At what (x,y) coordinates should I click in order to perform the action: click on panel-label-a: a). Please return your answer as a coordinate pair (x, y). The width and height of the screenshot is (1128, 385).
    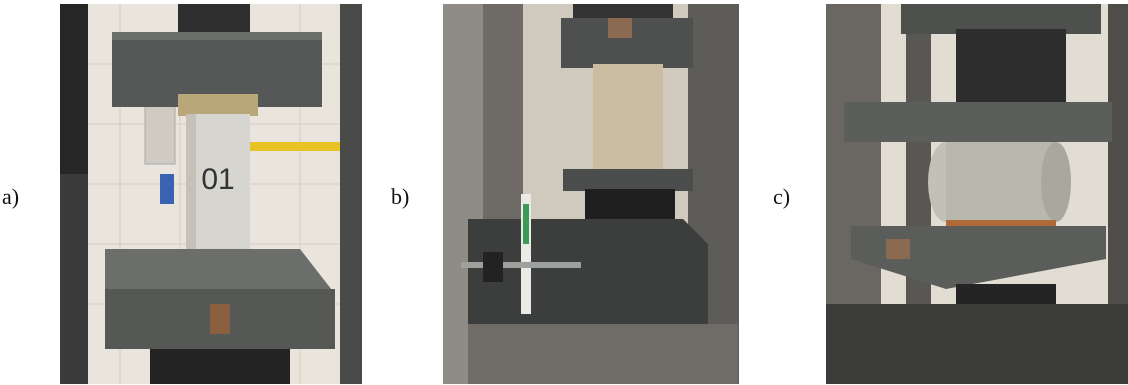
    Looking at the image, I should click on (11, 196).